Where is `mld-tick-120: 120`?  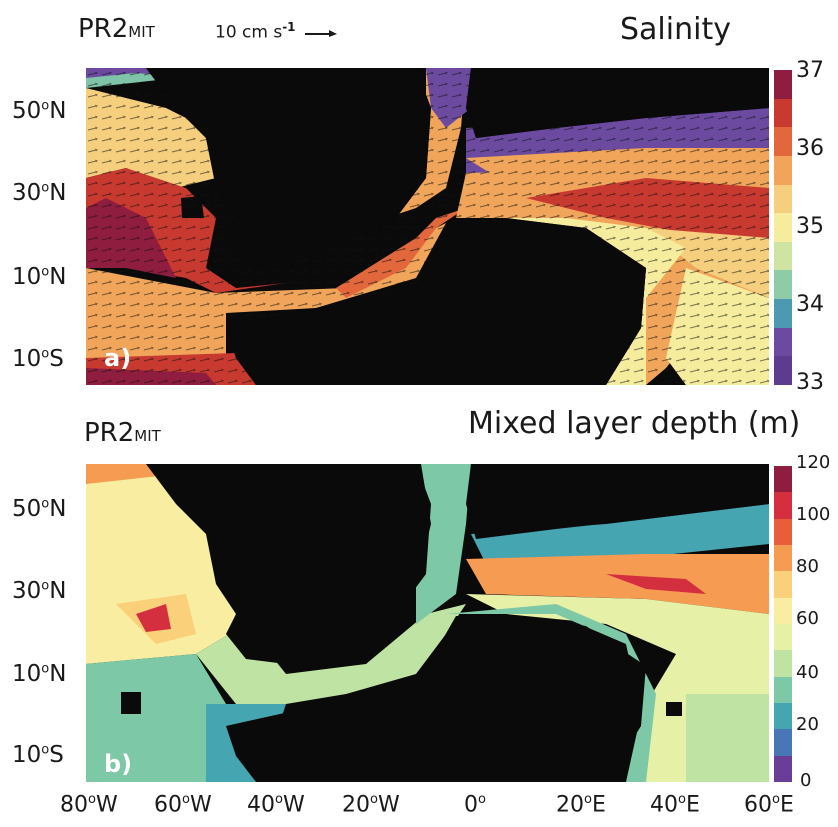
mld-tick-120: 120 is located at coordinates (813, 462).